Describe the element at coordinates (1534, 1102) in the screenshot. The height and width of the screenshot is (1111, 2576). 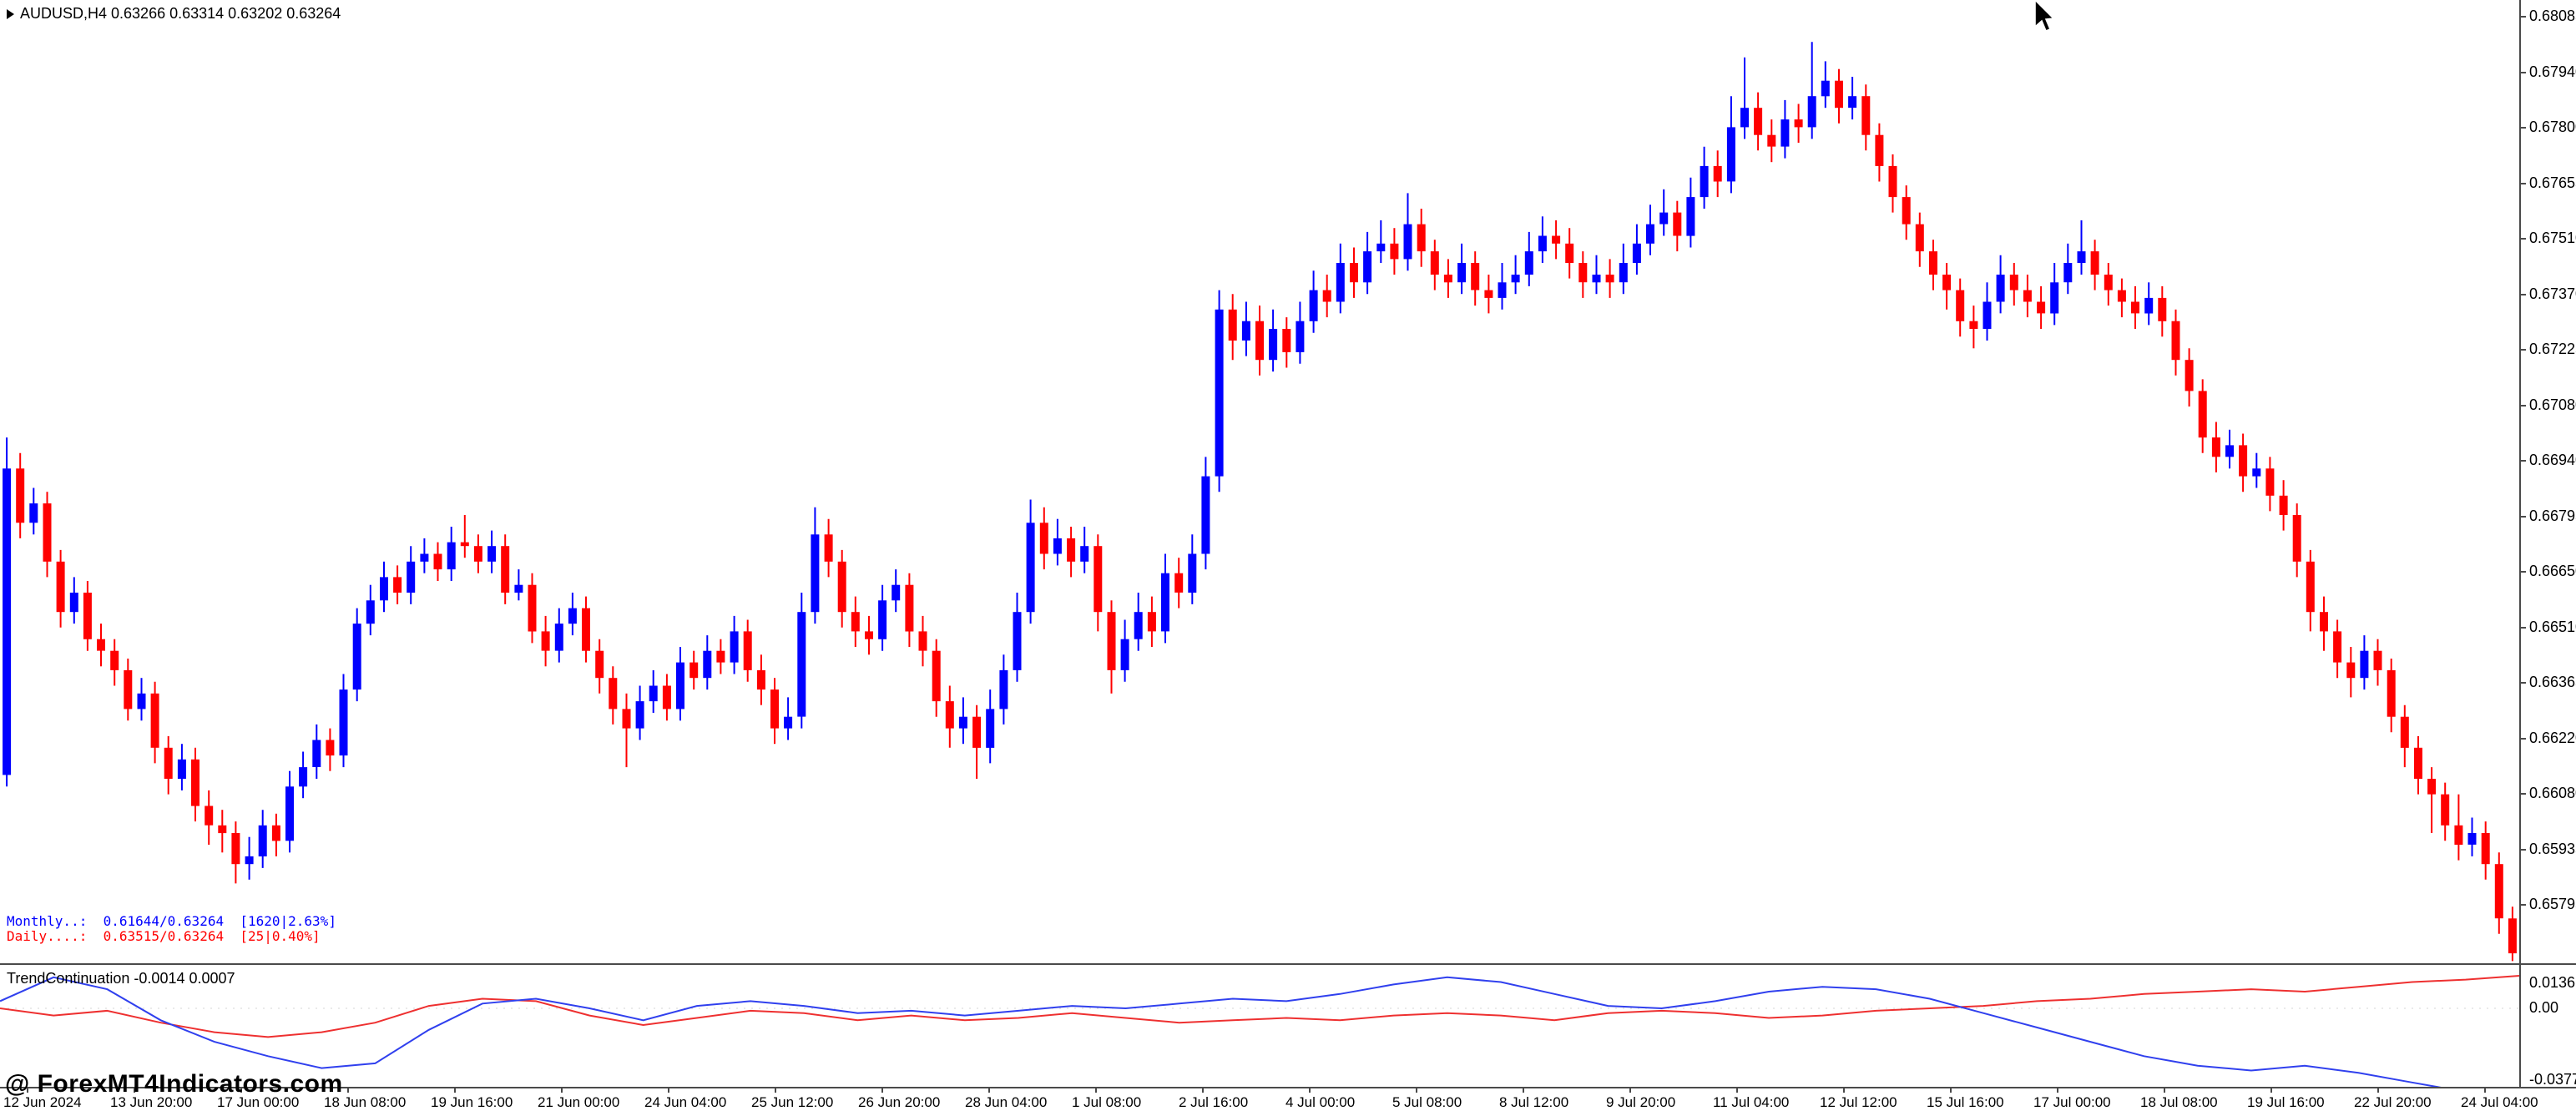
I see `time-axis-label: 8 Jul 12:00` at that location.